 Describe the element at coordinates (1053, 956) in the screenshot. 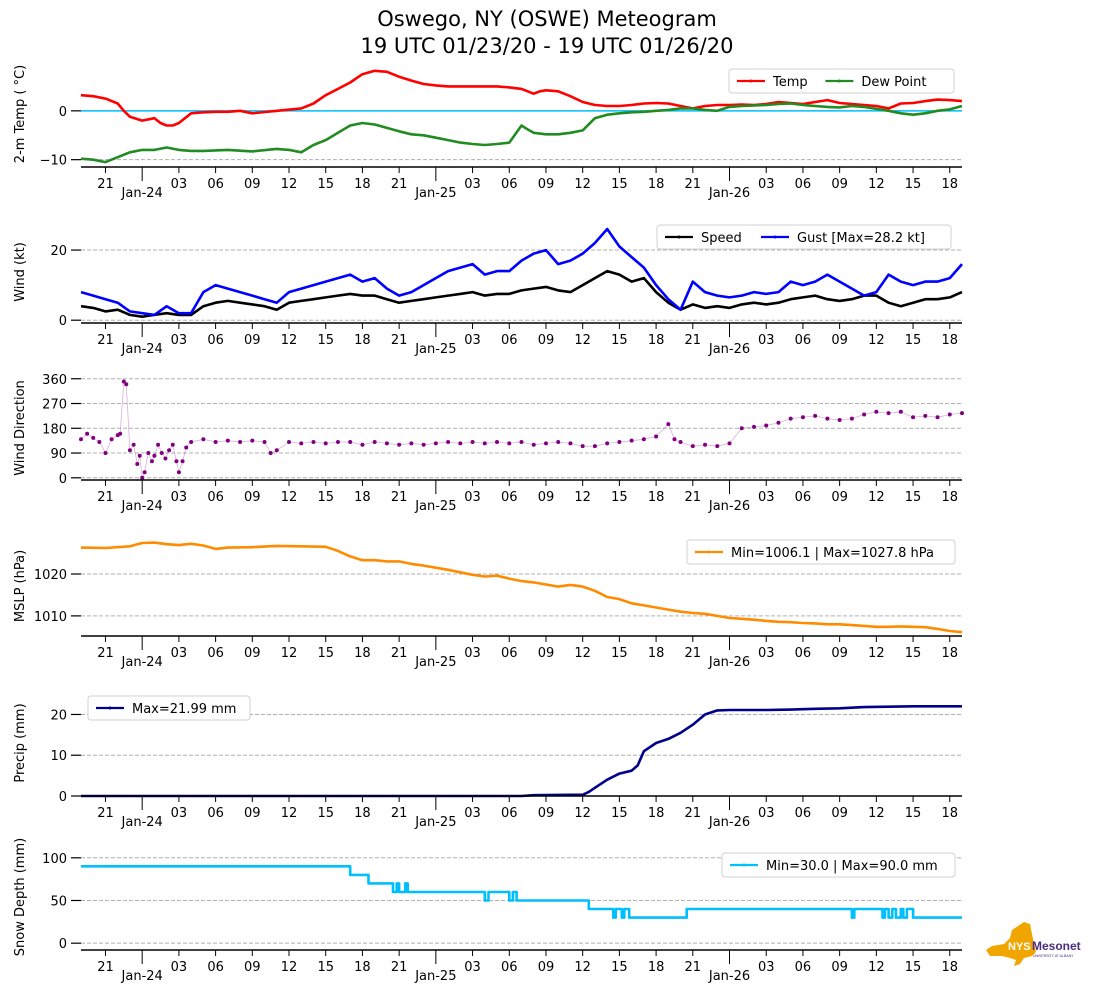

I see `logo-university-text: UNIVERSITY AT ALBANY` at that location.